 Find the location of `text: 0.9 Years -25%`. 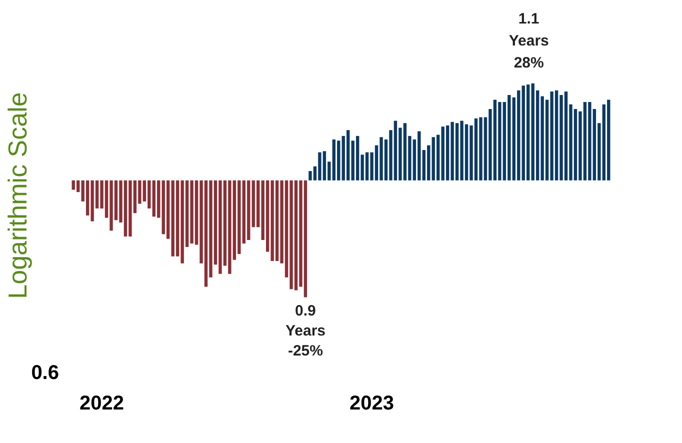

text: 0.9 Years -25% is located at coordinates (305, 331).